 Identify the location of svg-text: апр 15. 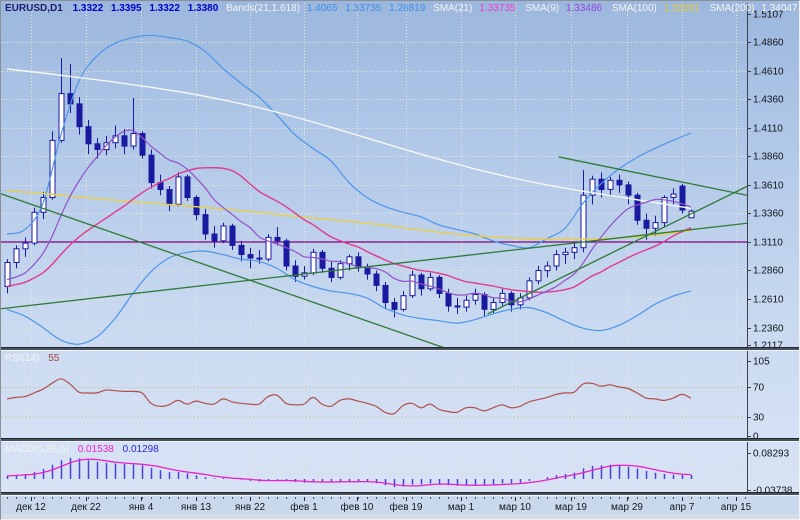
(736, 507).